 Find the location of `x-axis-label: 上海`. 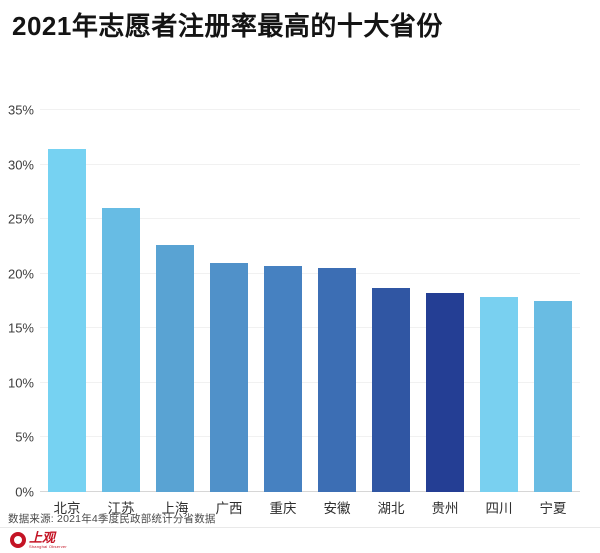

x-axis-label: 上海 is located at coordinates (175, 508).